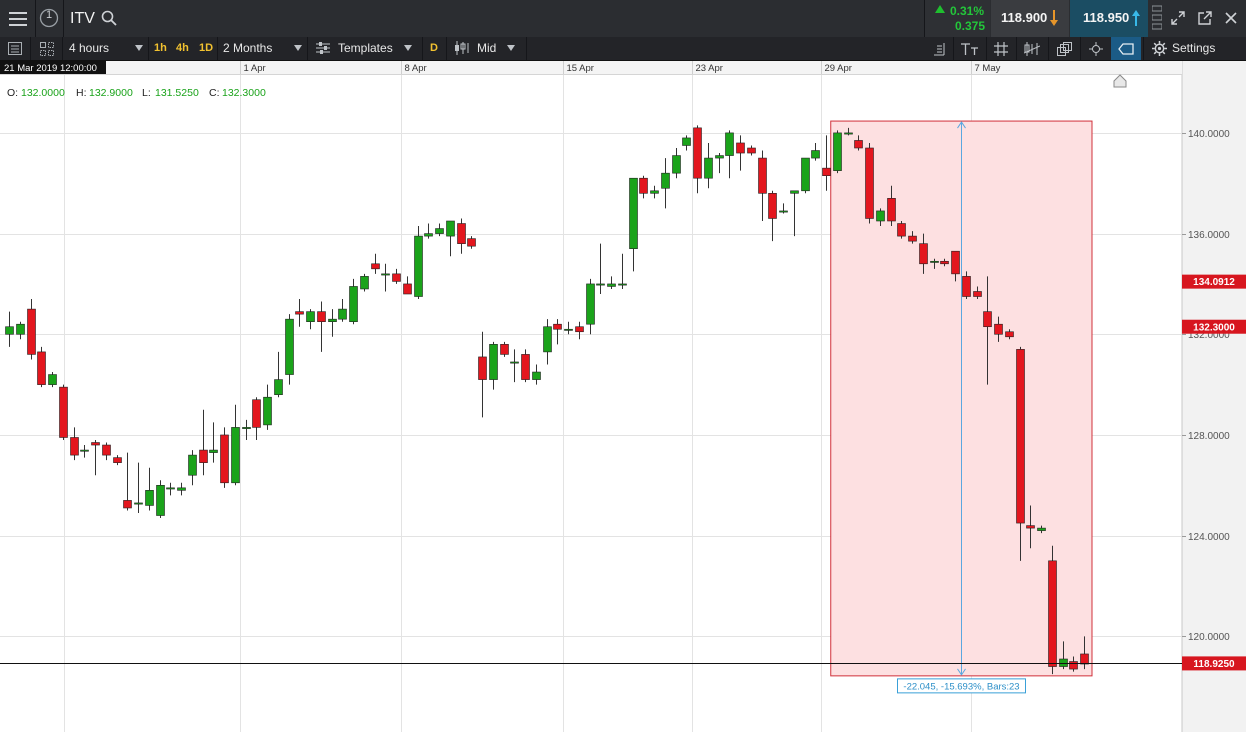 Image resolution: width=1246 pixels, height=732 pixels. Describe the element at coordinates (49, 18) in the screenshot. I see `link-group-icon: 1` at that location.